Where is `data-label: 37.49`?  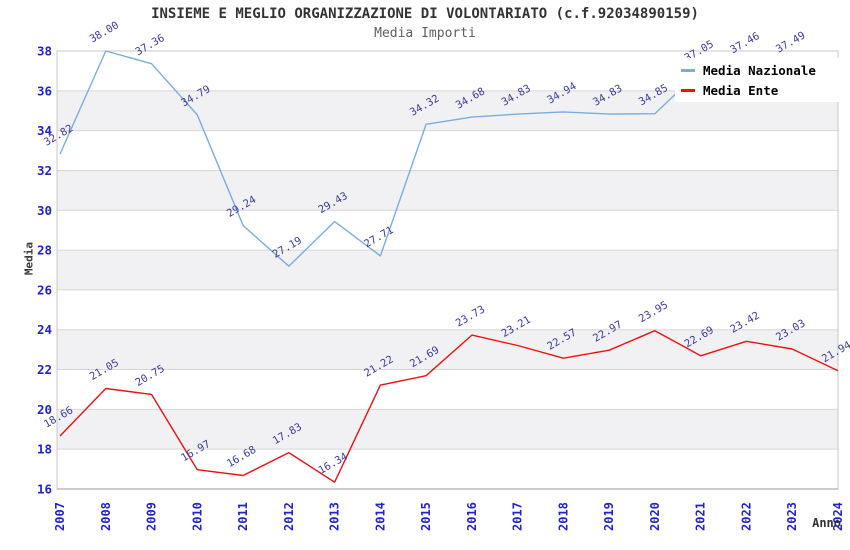
data-label: 37.49 is located at coordinates (790, 42).